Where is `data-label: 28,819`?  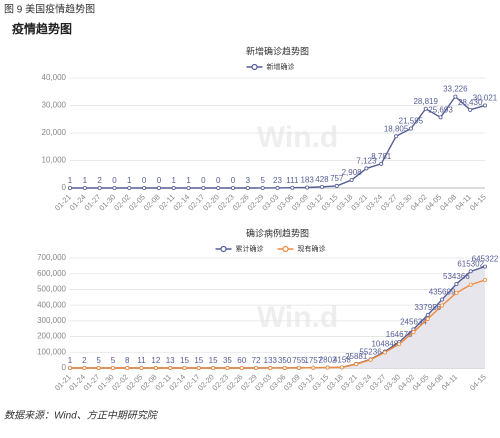 data-label: 28,819 is located at coordinates (425, 101).